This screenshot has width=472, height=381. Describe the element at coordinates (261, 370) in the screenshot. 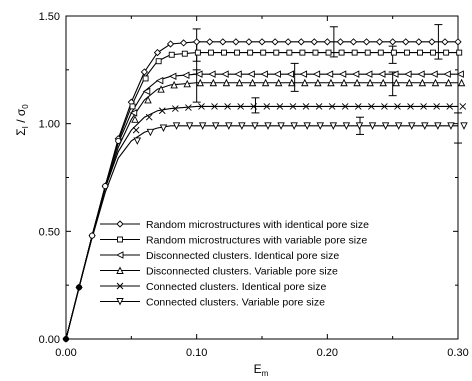

I see `x-axis-label: Em` at that location.